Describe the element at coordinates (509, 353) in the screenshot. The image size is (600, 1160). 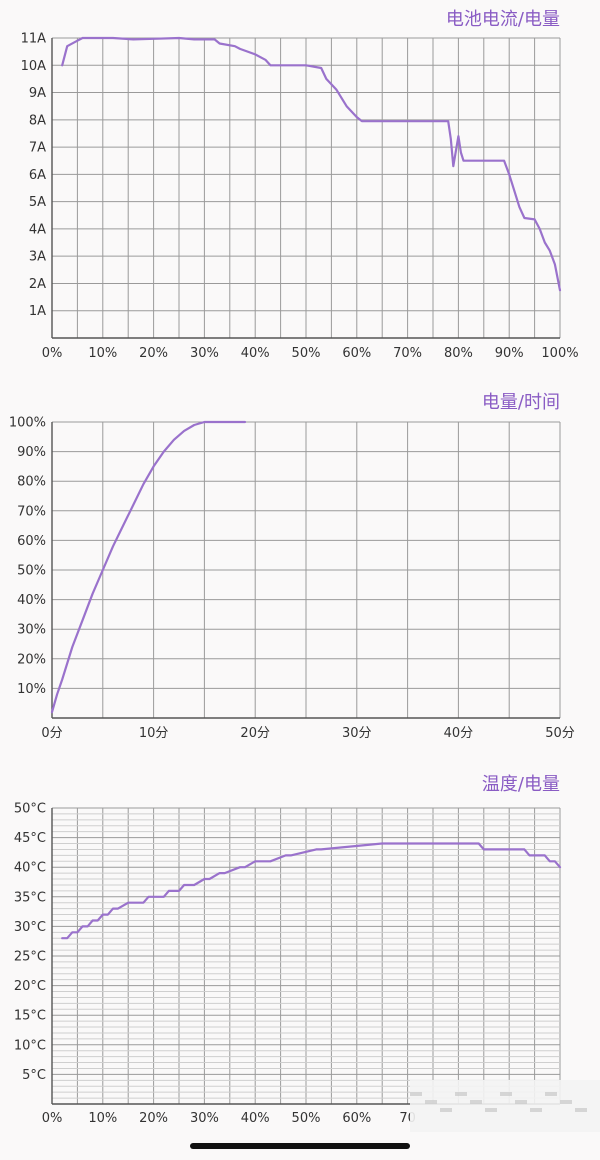
I see `x-tick-label: 90%` at that location.